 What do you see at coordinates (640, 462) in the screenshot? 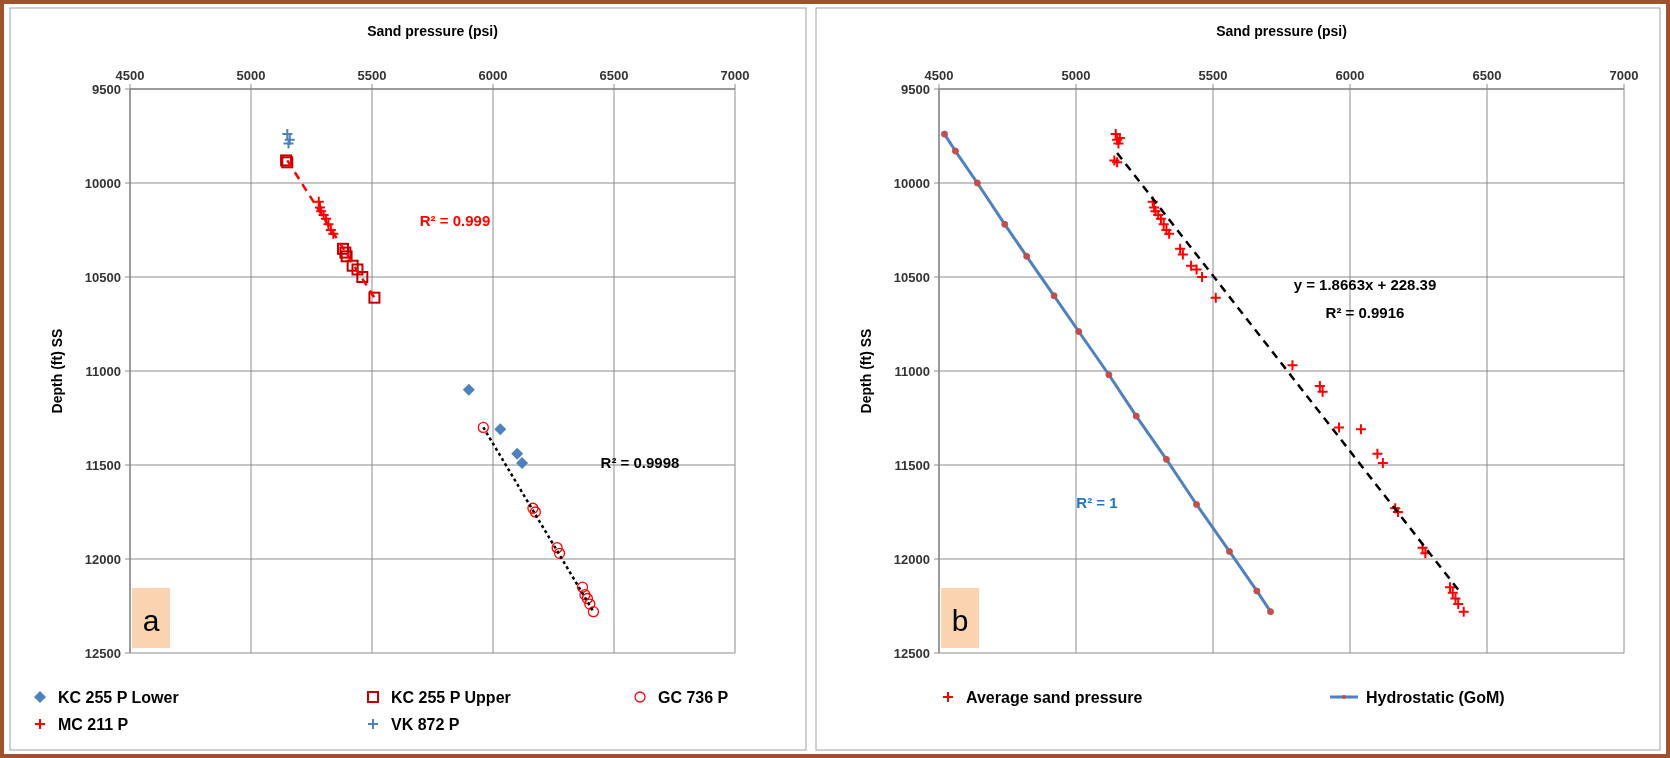
I see `annotation: R² = 0.9998` at bounding box center [640, 462].